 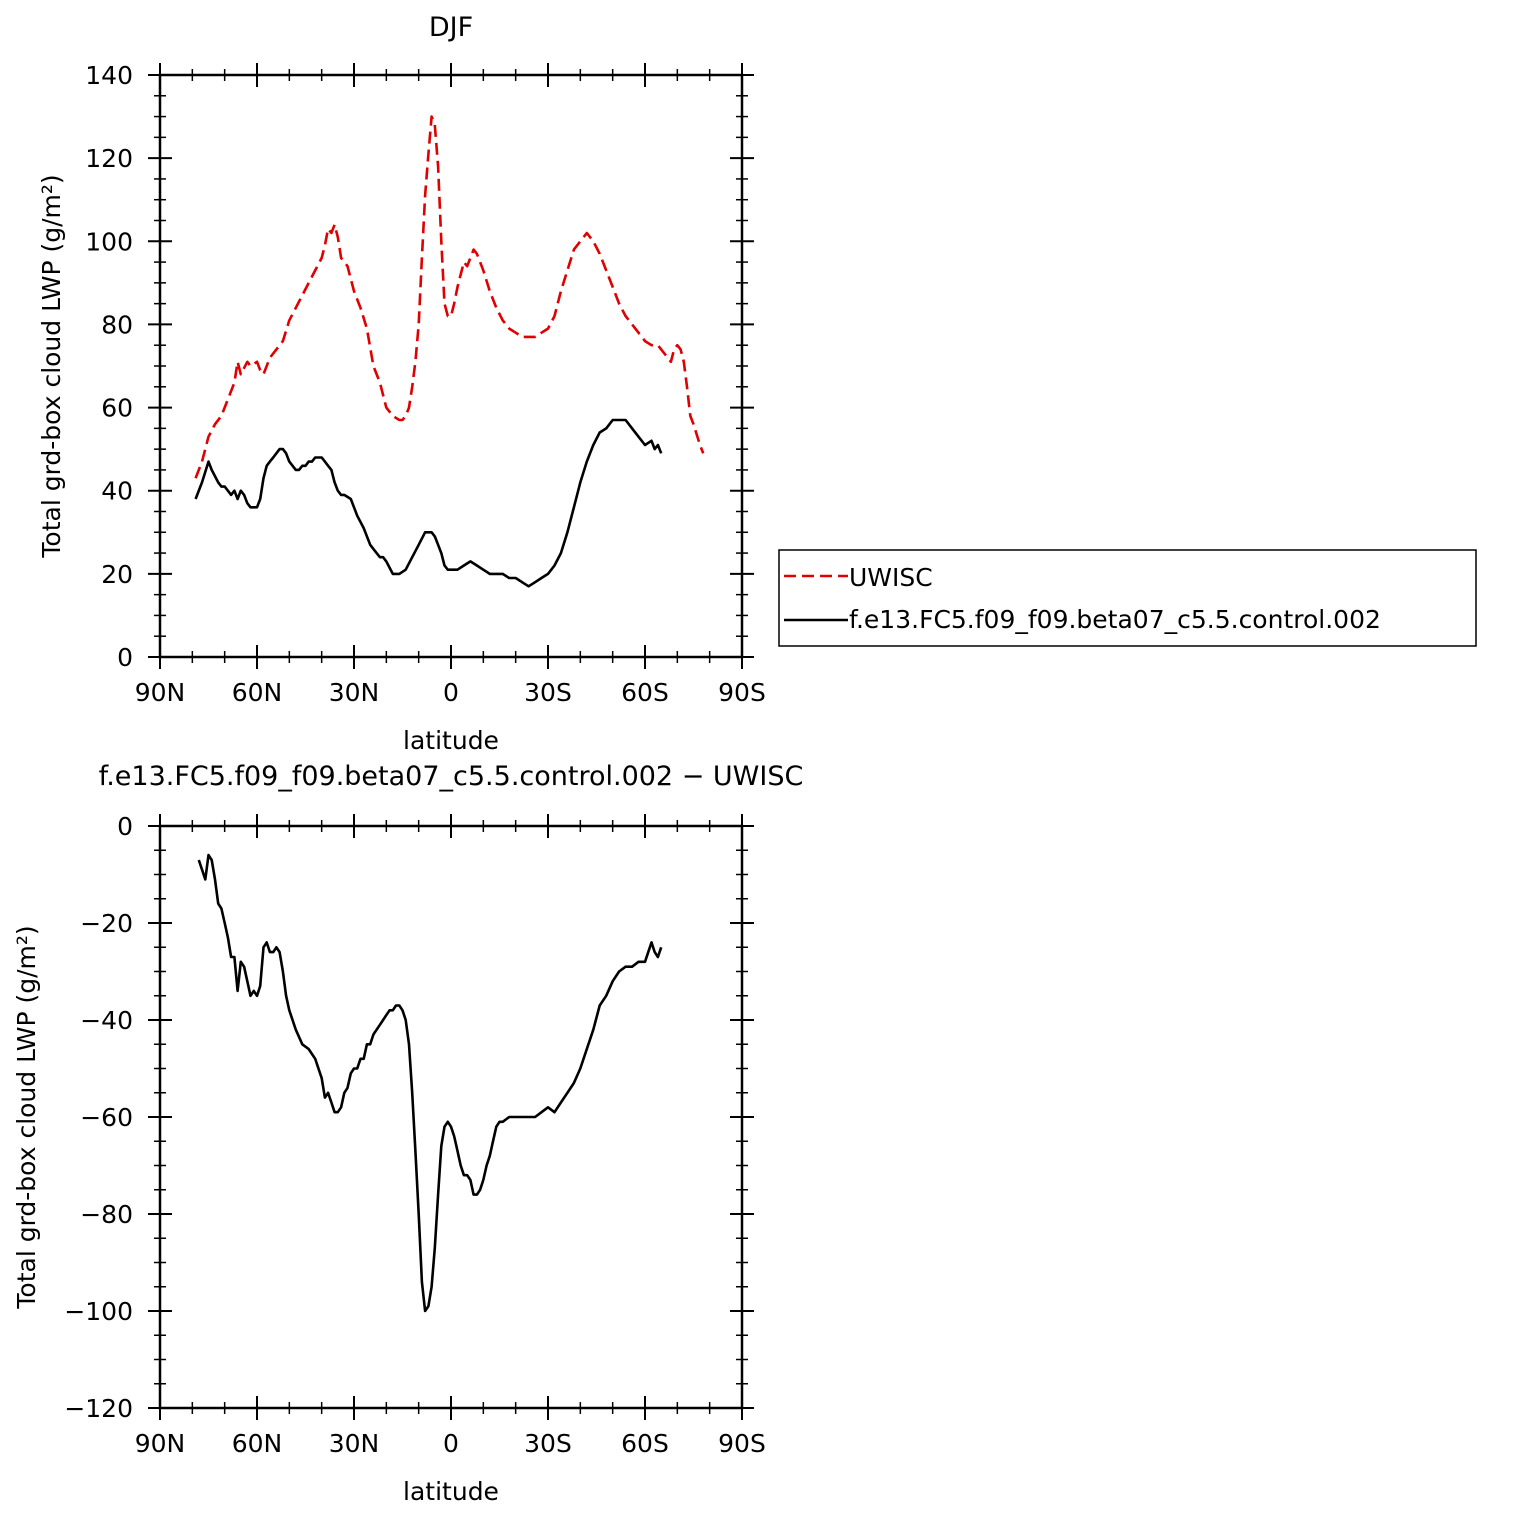 What do you see at coordinates (645, 1443) in the screenshot?
I see `bottom-x-tick-label: 60S` at bounding box center [645, 1443].